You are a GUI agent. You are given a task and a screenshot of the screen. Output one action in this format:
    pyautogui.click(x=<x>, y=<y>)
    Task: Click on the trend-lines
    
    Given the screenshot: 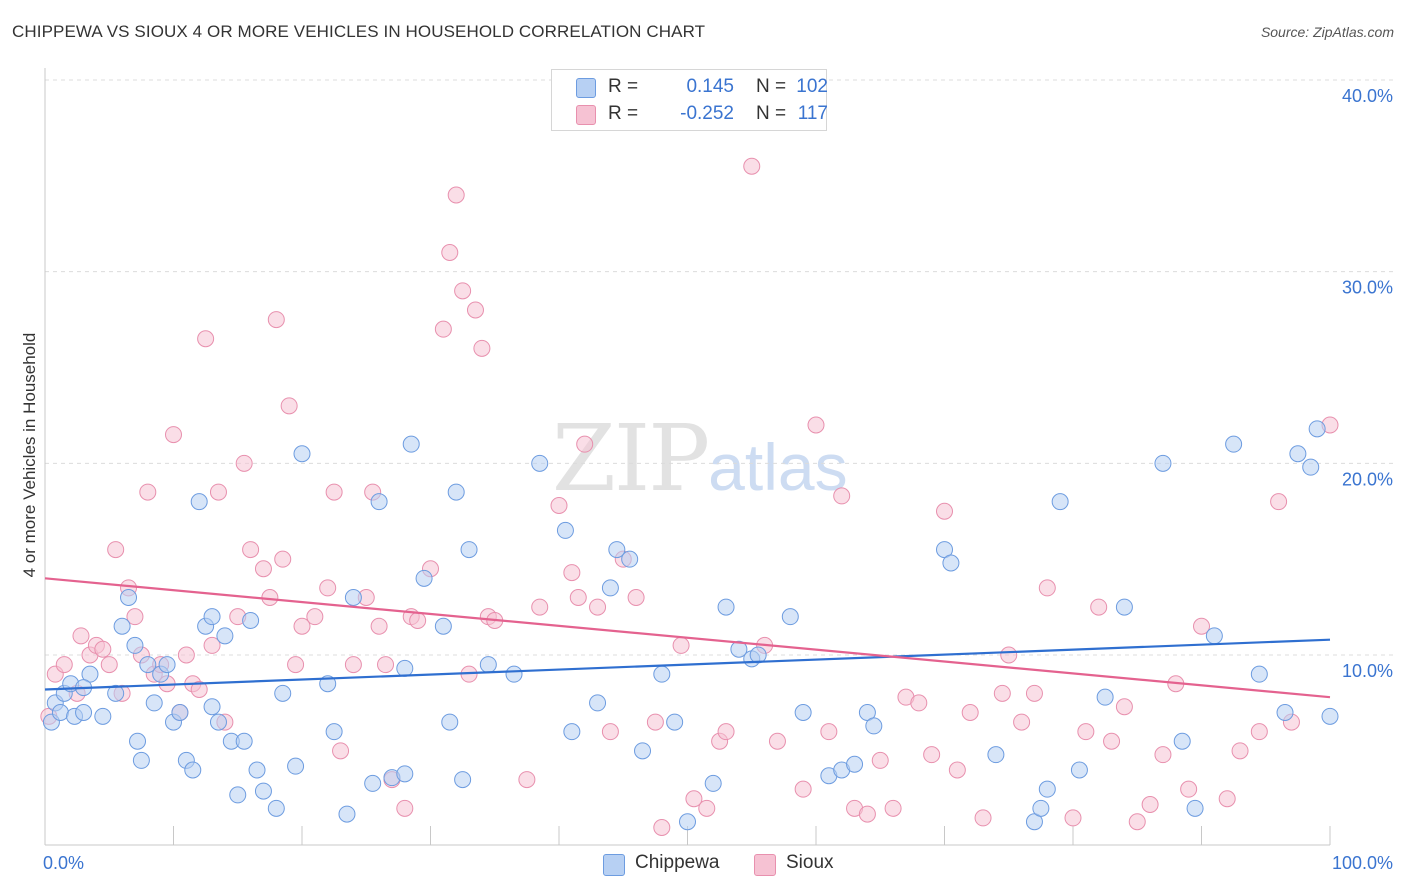 What is the action you would take?
    pyautogui.click(x=687, y=638)
    